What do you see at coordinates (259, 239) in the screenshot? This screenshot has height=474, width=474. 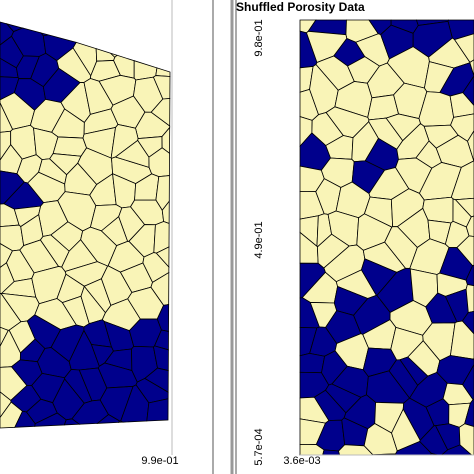 I see `y-tick-label: 4.9e-01` at bounding box center [259, 239].